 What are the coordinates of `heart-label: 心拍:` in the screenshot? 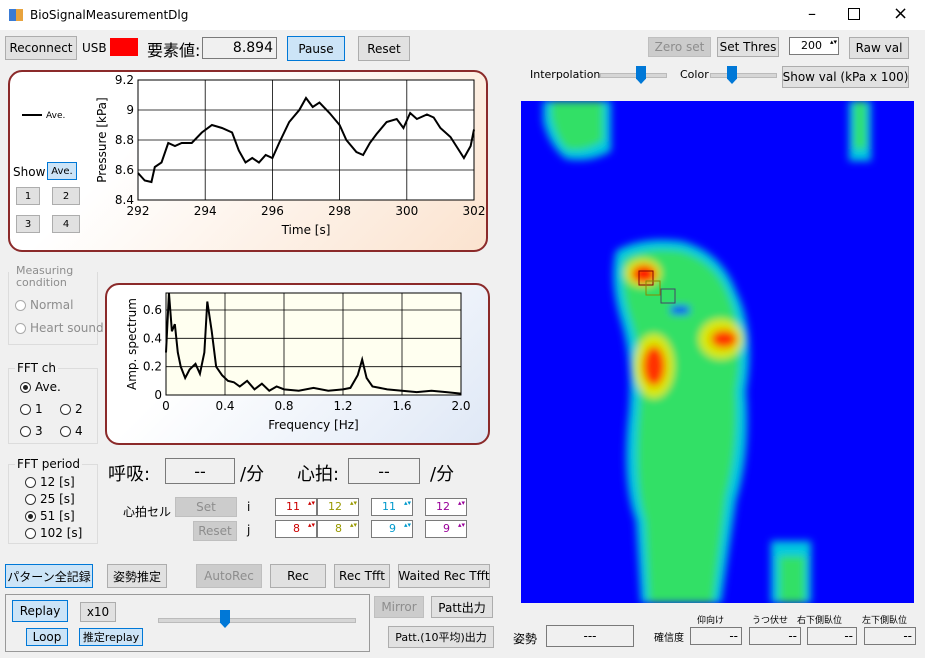 It's located at (318, 474).